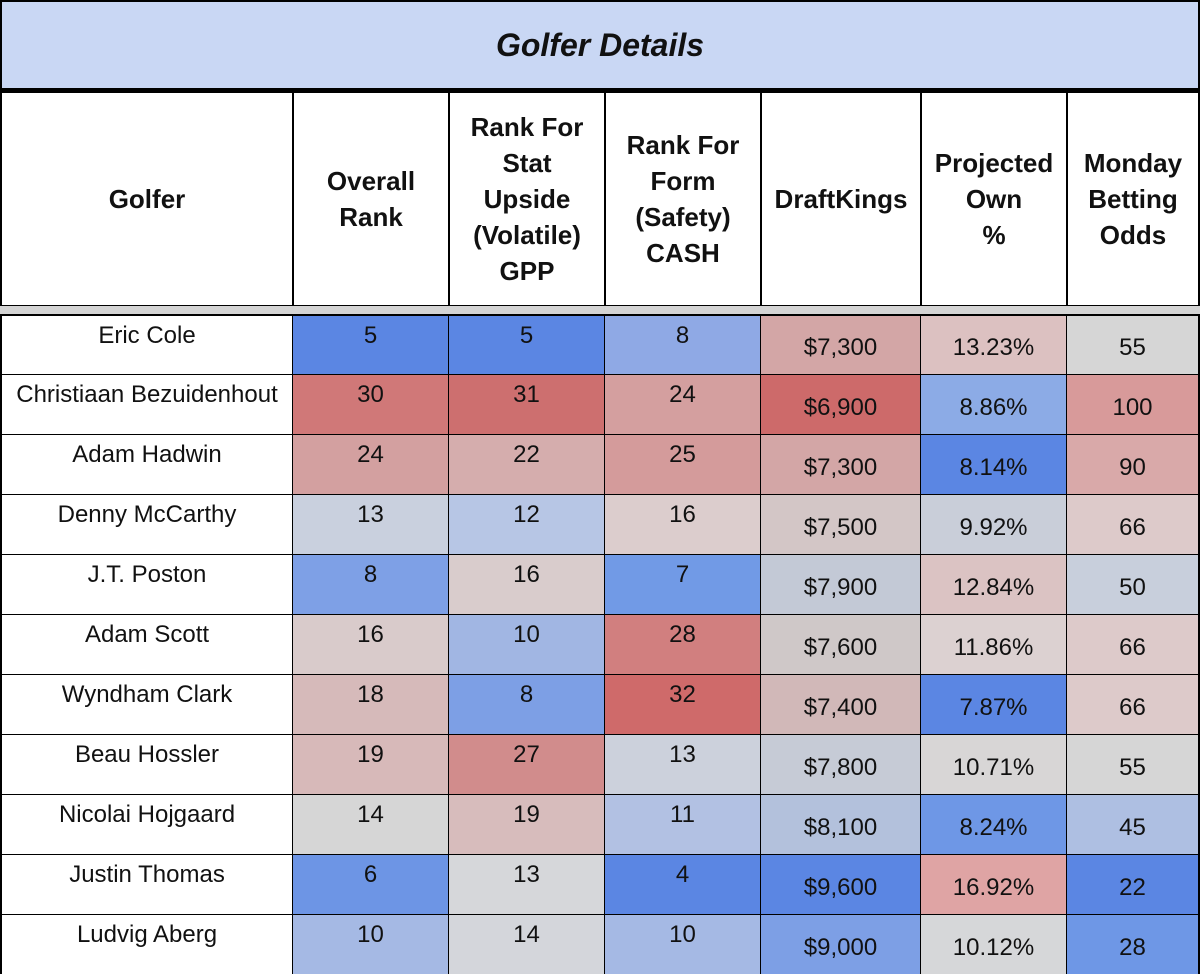 This screenshot has width=1200, height=974. What do you see at coordinates (526, 884) in the screenshot?
I see `stat-upside-rank-cell: 13` at bounding box center [526, 884].